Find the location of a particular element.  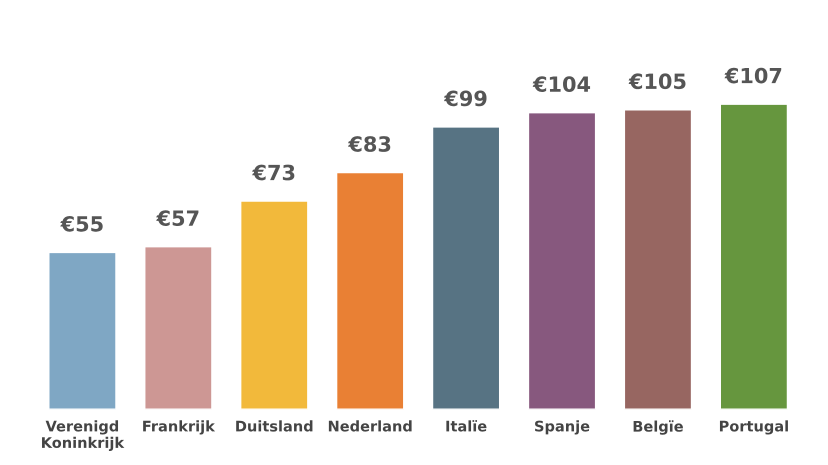

data-label: €55 is located at coordinates (81, 224).